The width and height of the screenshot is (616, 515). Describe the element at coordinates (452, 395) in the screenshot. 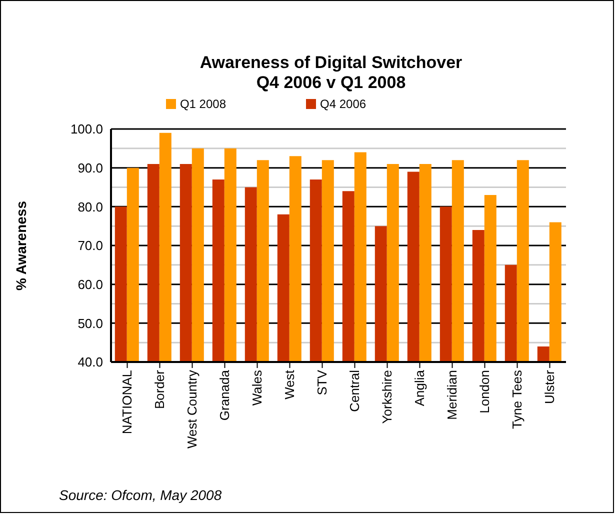

I see `x-tick-label: Meridian` at that location.